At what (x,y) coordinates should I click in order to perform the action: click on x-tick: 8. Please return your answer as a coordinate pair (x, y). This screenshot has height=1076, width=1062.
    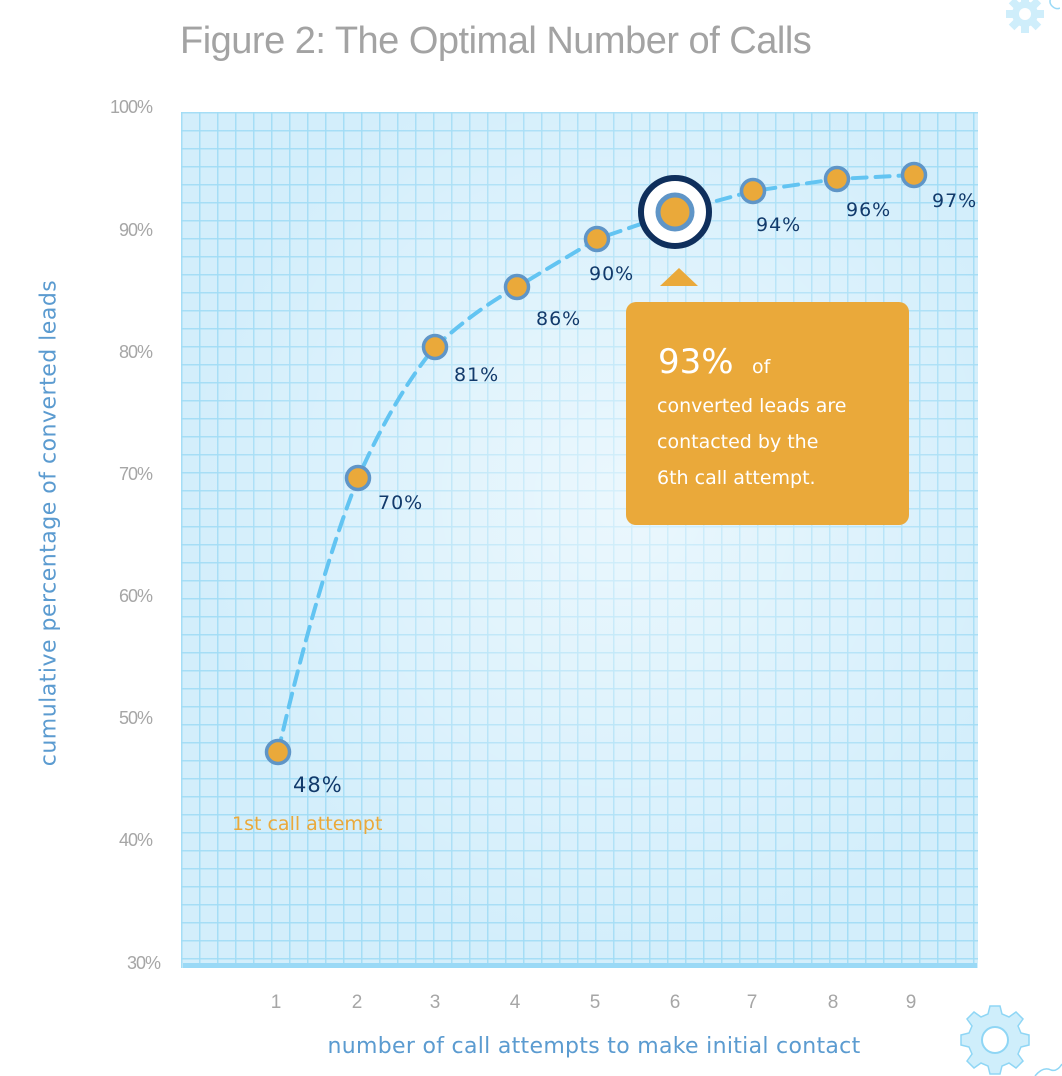
    Looking at the image, I should click on (833, 1002).